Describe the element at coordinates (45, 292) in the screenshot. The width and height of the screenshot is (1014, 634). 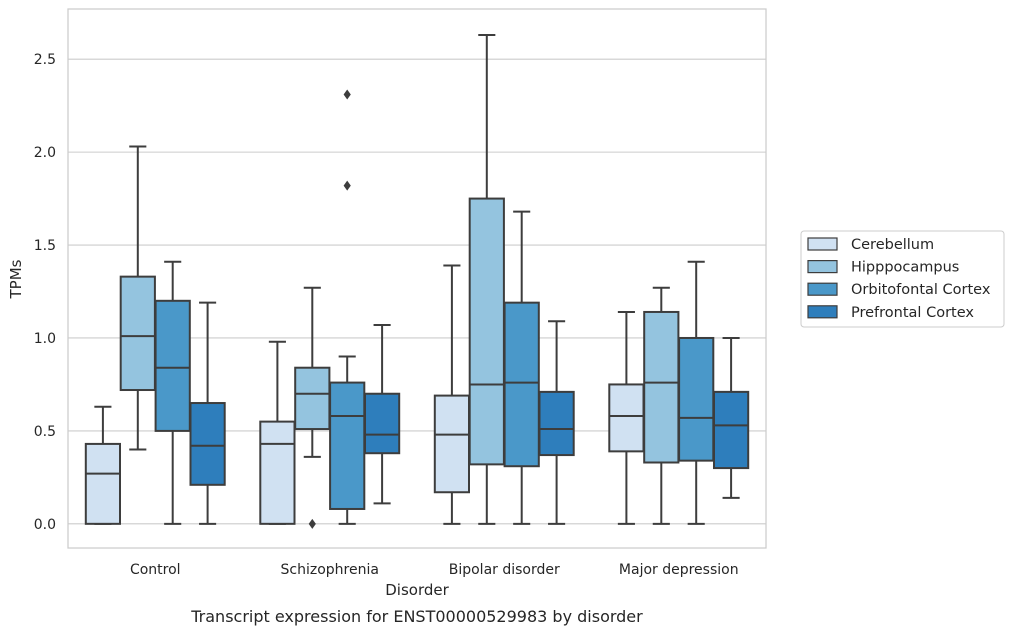
I see `y-tick-labels: 0.0 0.5 1.0 1.5 2.0 2.5` at that location.